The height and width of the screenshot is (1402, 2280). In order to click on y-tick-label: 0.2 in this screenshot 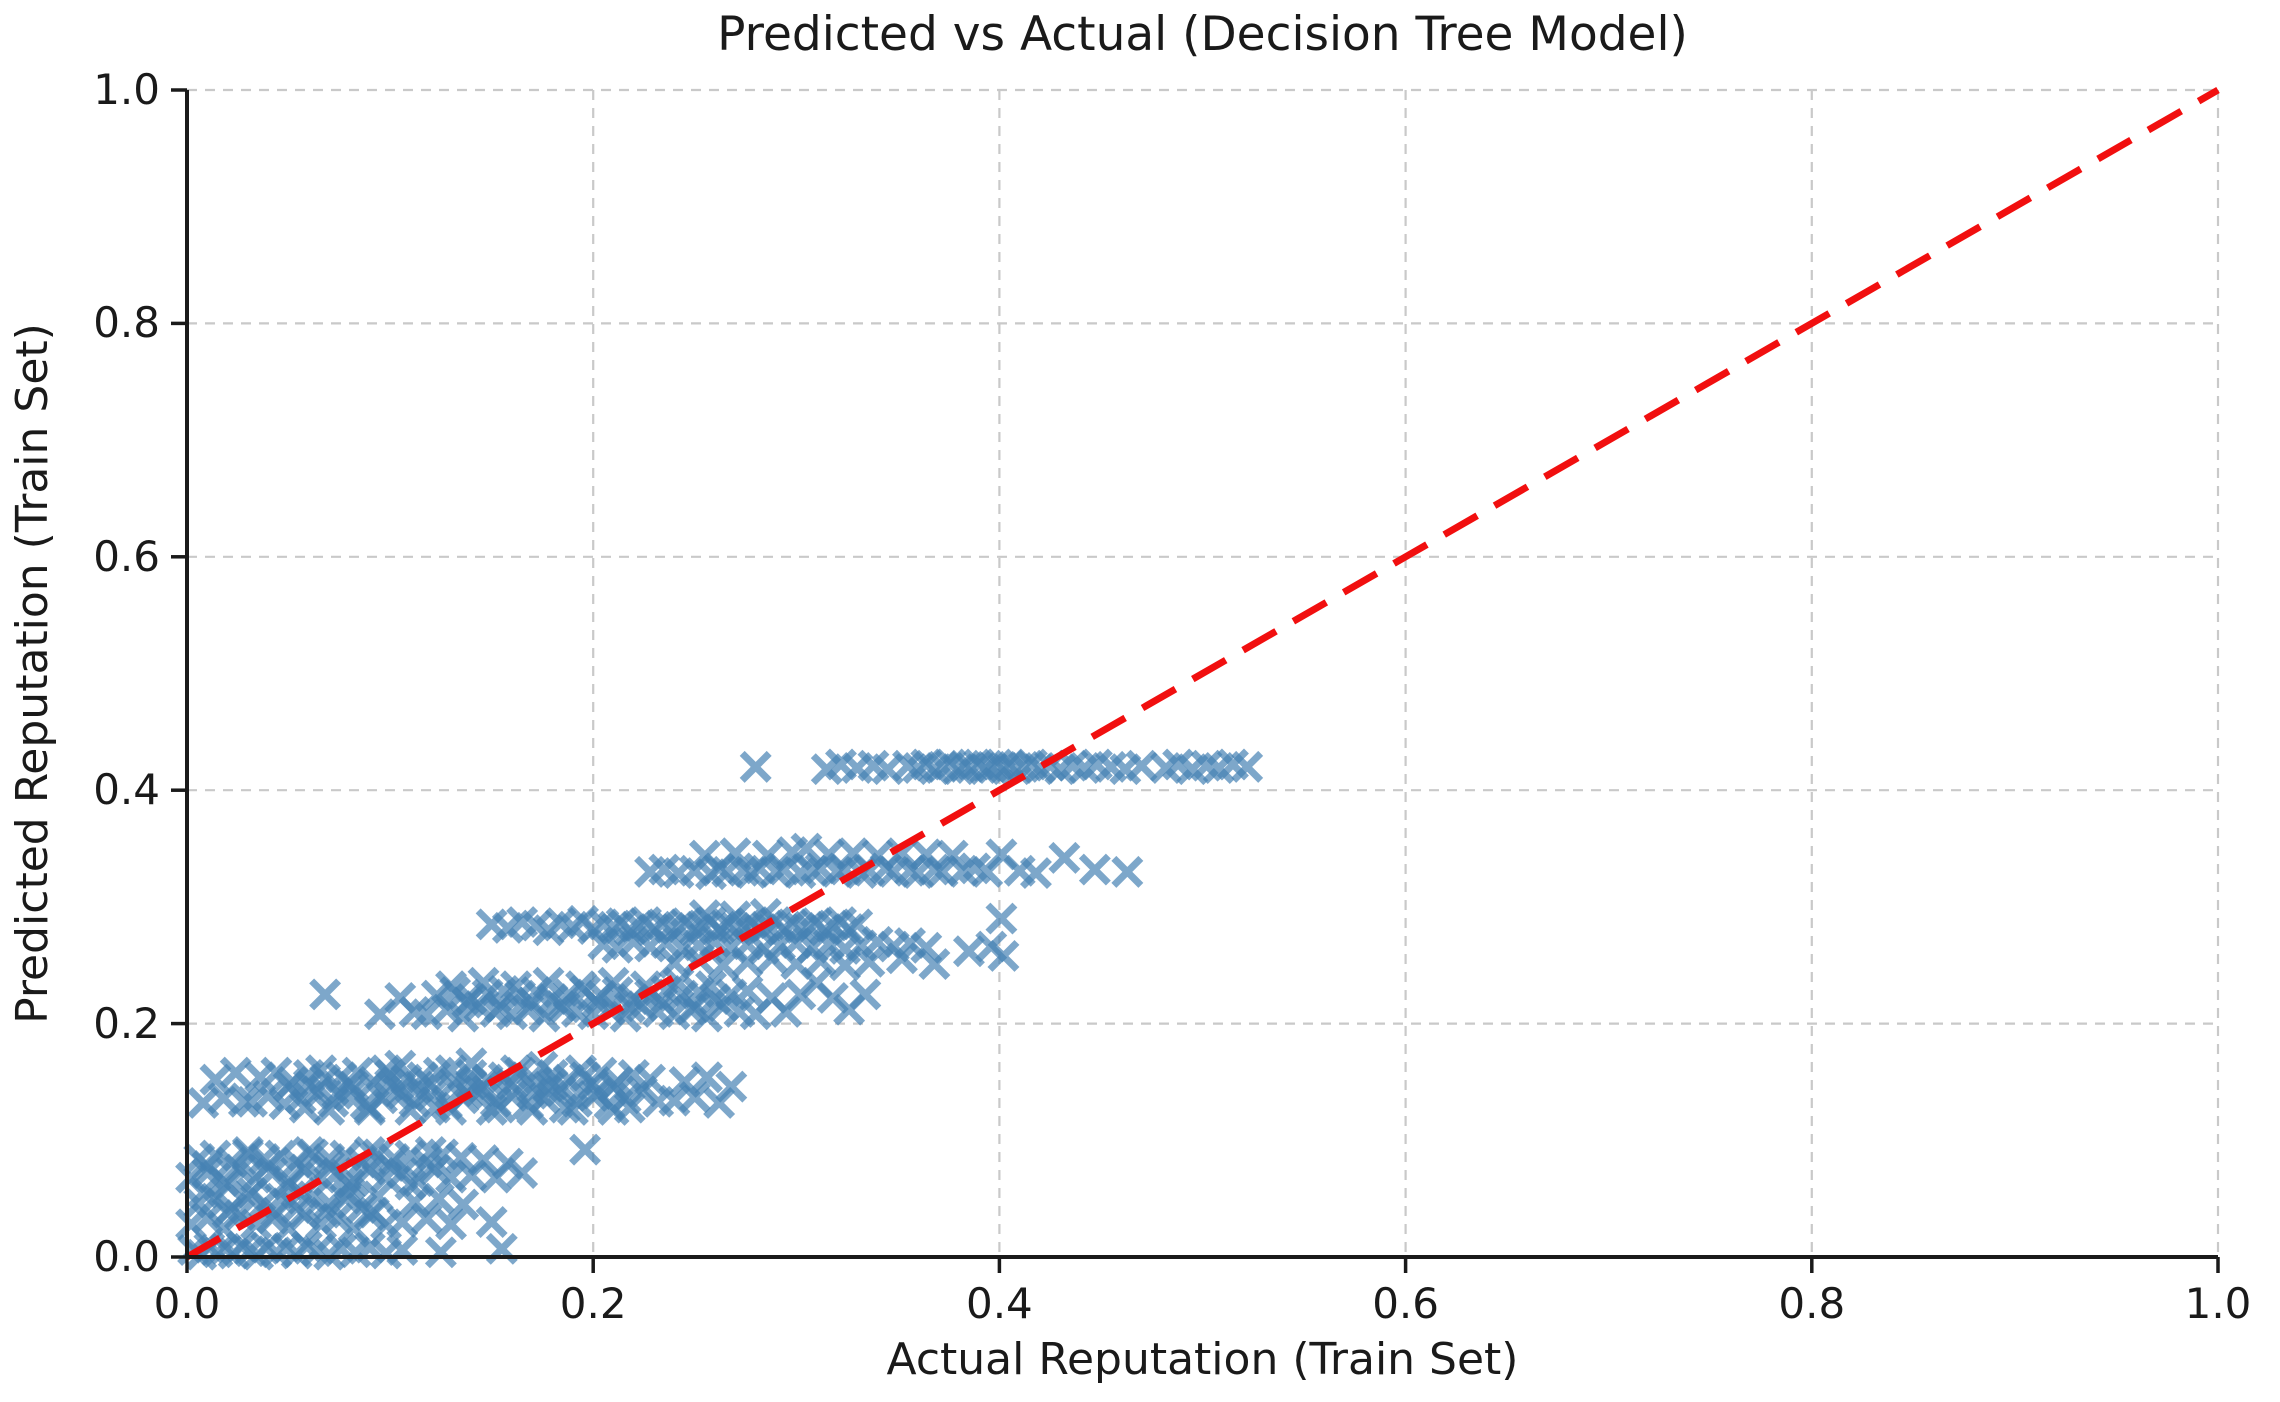, I will do `click(126, 1023)`.